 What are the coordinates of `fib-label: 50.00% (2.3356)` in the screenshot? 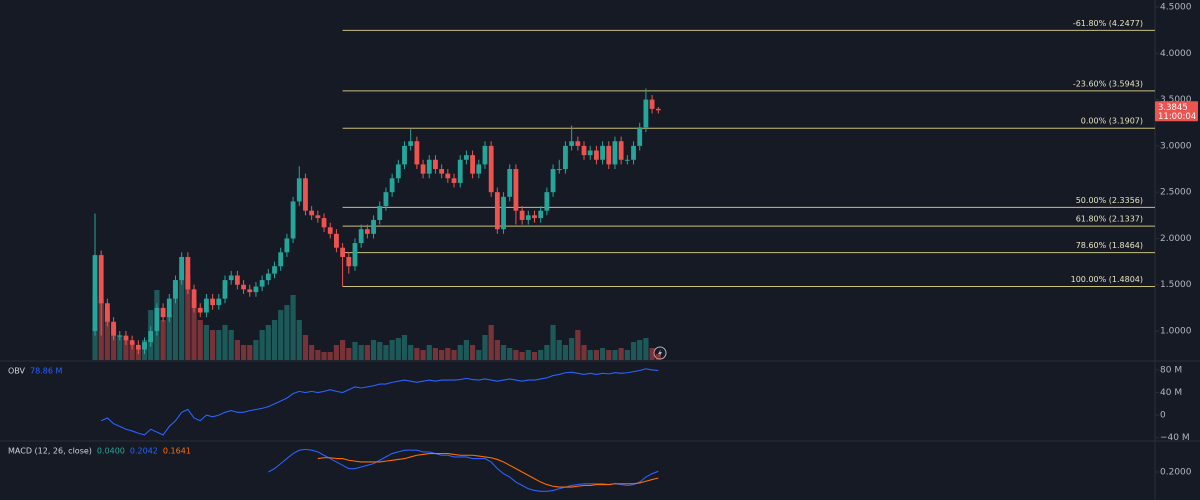 It's located at (1109, 200).